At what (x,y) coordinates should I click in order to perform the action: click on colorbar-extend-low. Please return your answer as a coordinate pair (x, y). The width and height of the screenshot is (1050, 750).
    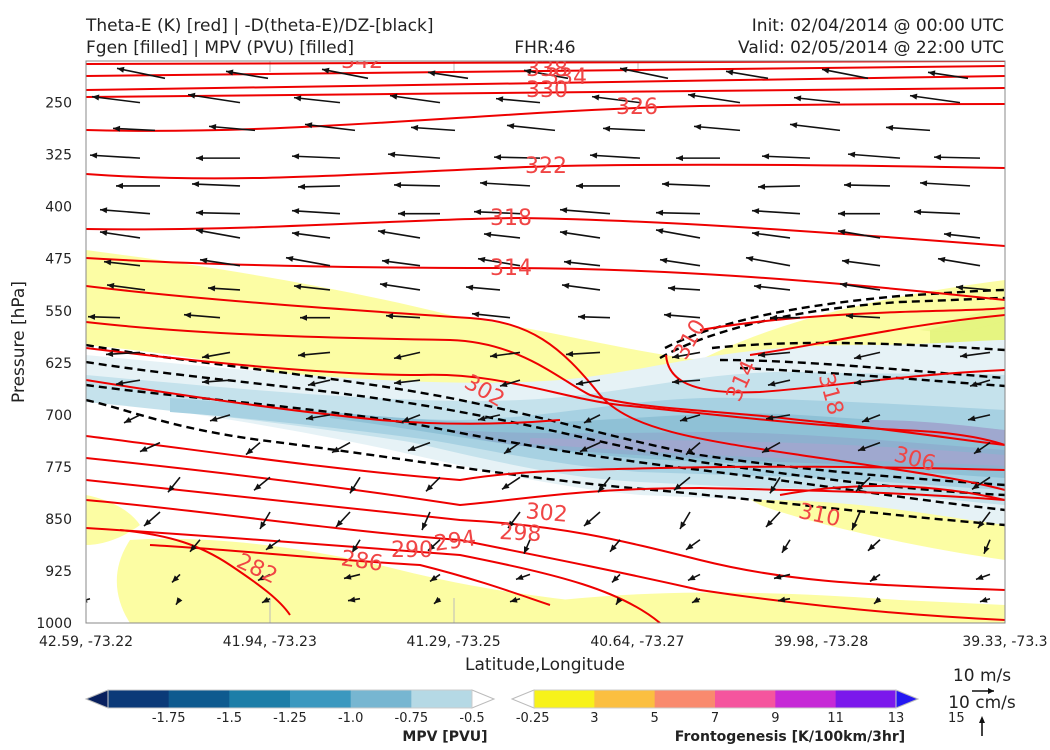
    Looking at the image, I should click on (96, 699).